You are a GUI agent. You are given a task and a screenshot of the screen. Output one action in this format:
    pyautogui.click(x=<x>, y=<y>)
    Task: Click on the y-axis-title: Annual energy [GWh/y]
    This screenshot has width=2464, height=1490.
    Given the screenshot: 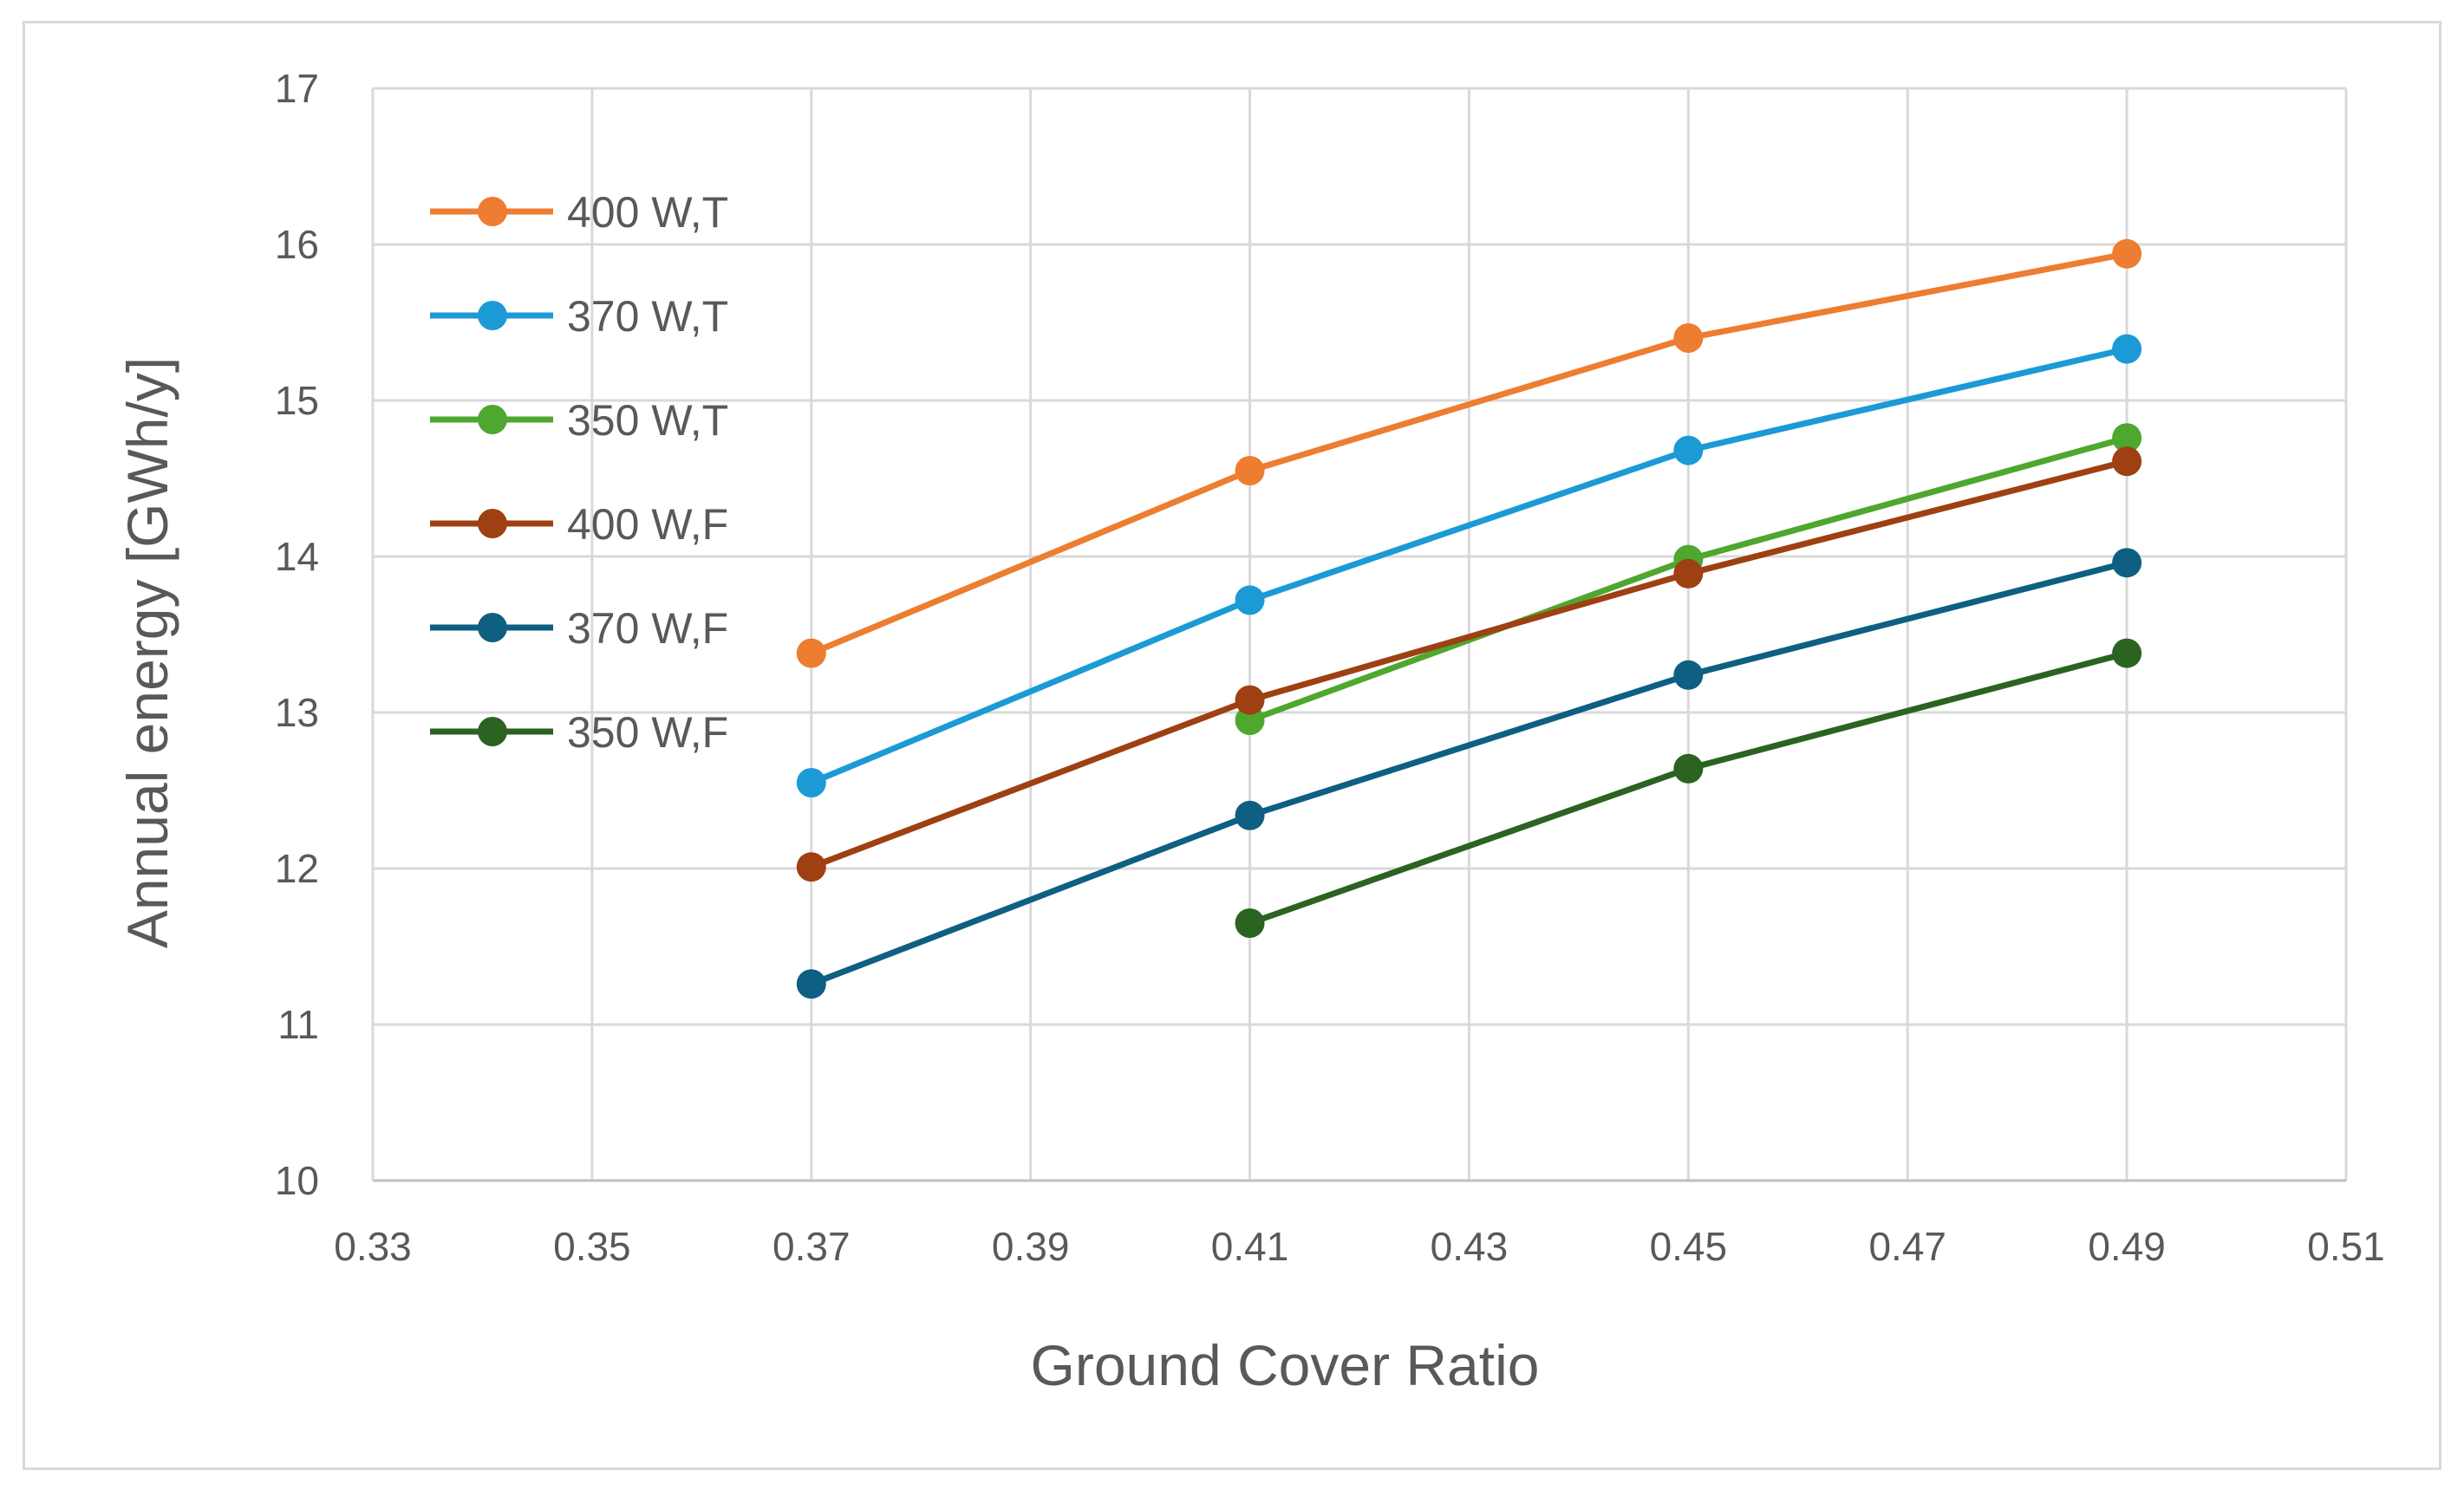 What is the action you would take?
    pyautogui.click(x=147, y=653)
    